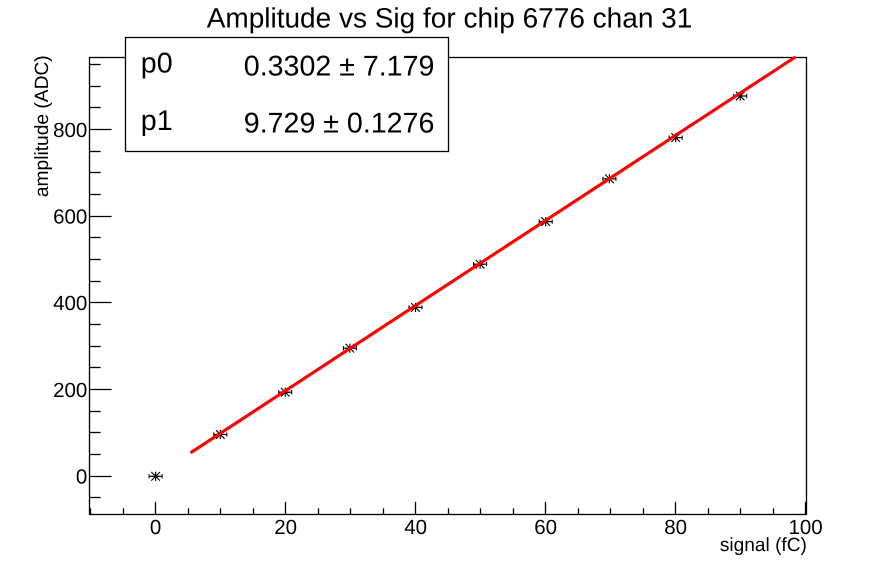  I want to click on svg-text: 9.729 ± 0.1276, so click(339, 123).